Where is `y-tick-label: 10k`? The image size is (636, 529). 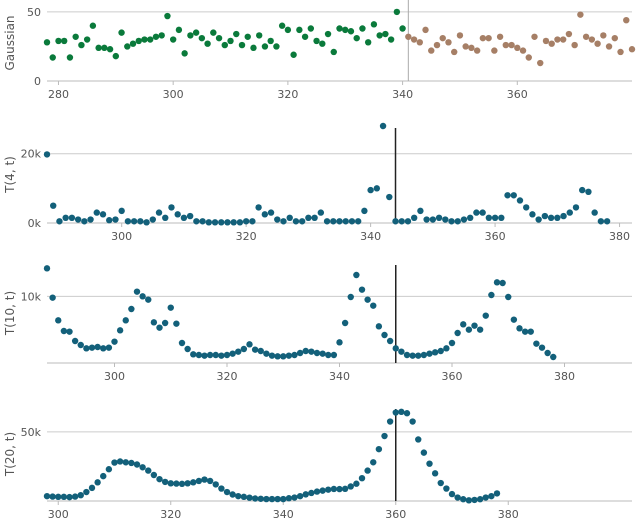
y-tick-label: 10k is located at coordinates (31, 296).